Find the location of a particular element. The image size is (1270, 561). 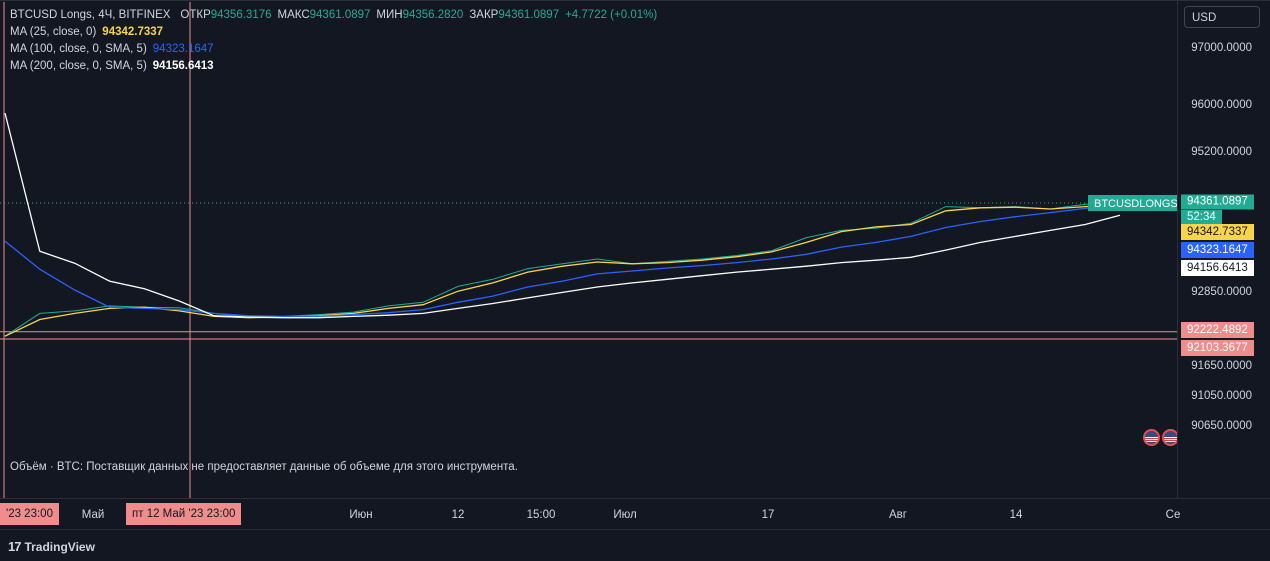

last-symbol-label-text: BTCUSDLONGS is located at coordinates (1135, 204).